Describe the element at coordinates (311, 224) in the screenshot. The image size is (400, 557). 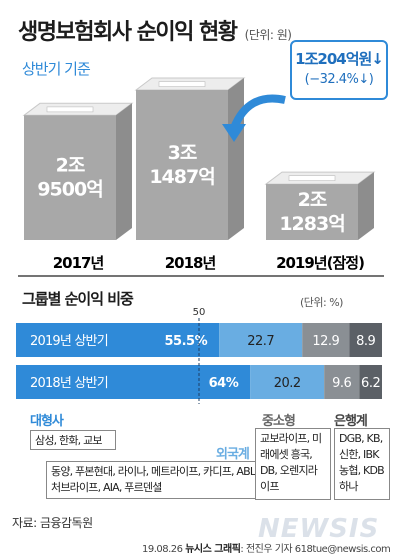
I see `box-value-label: 1283억` at that location.